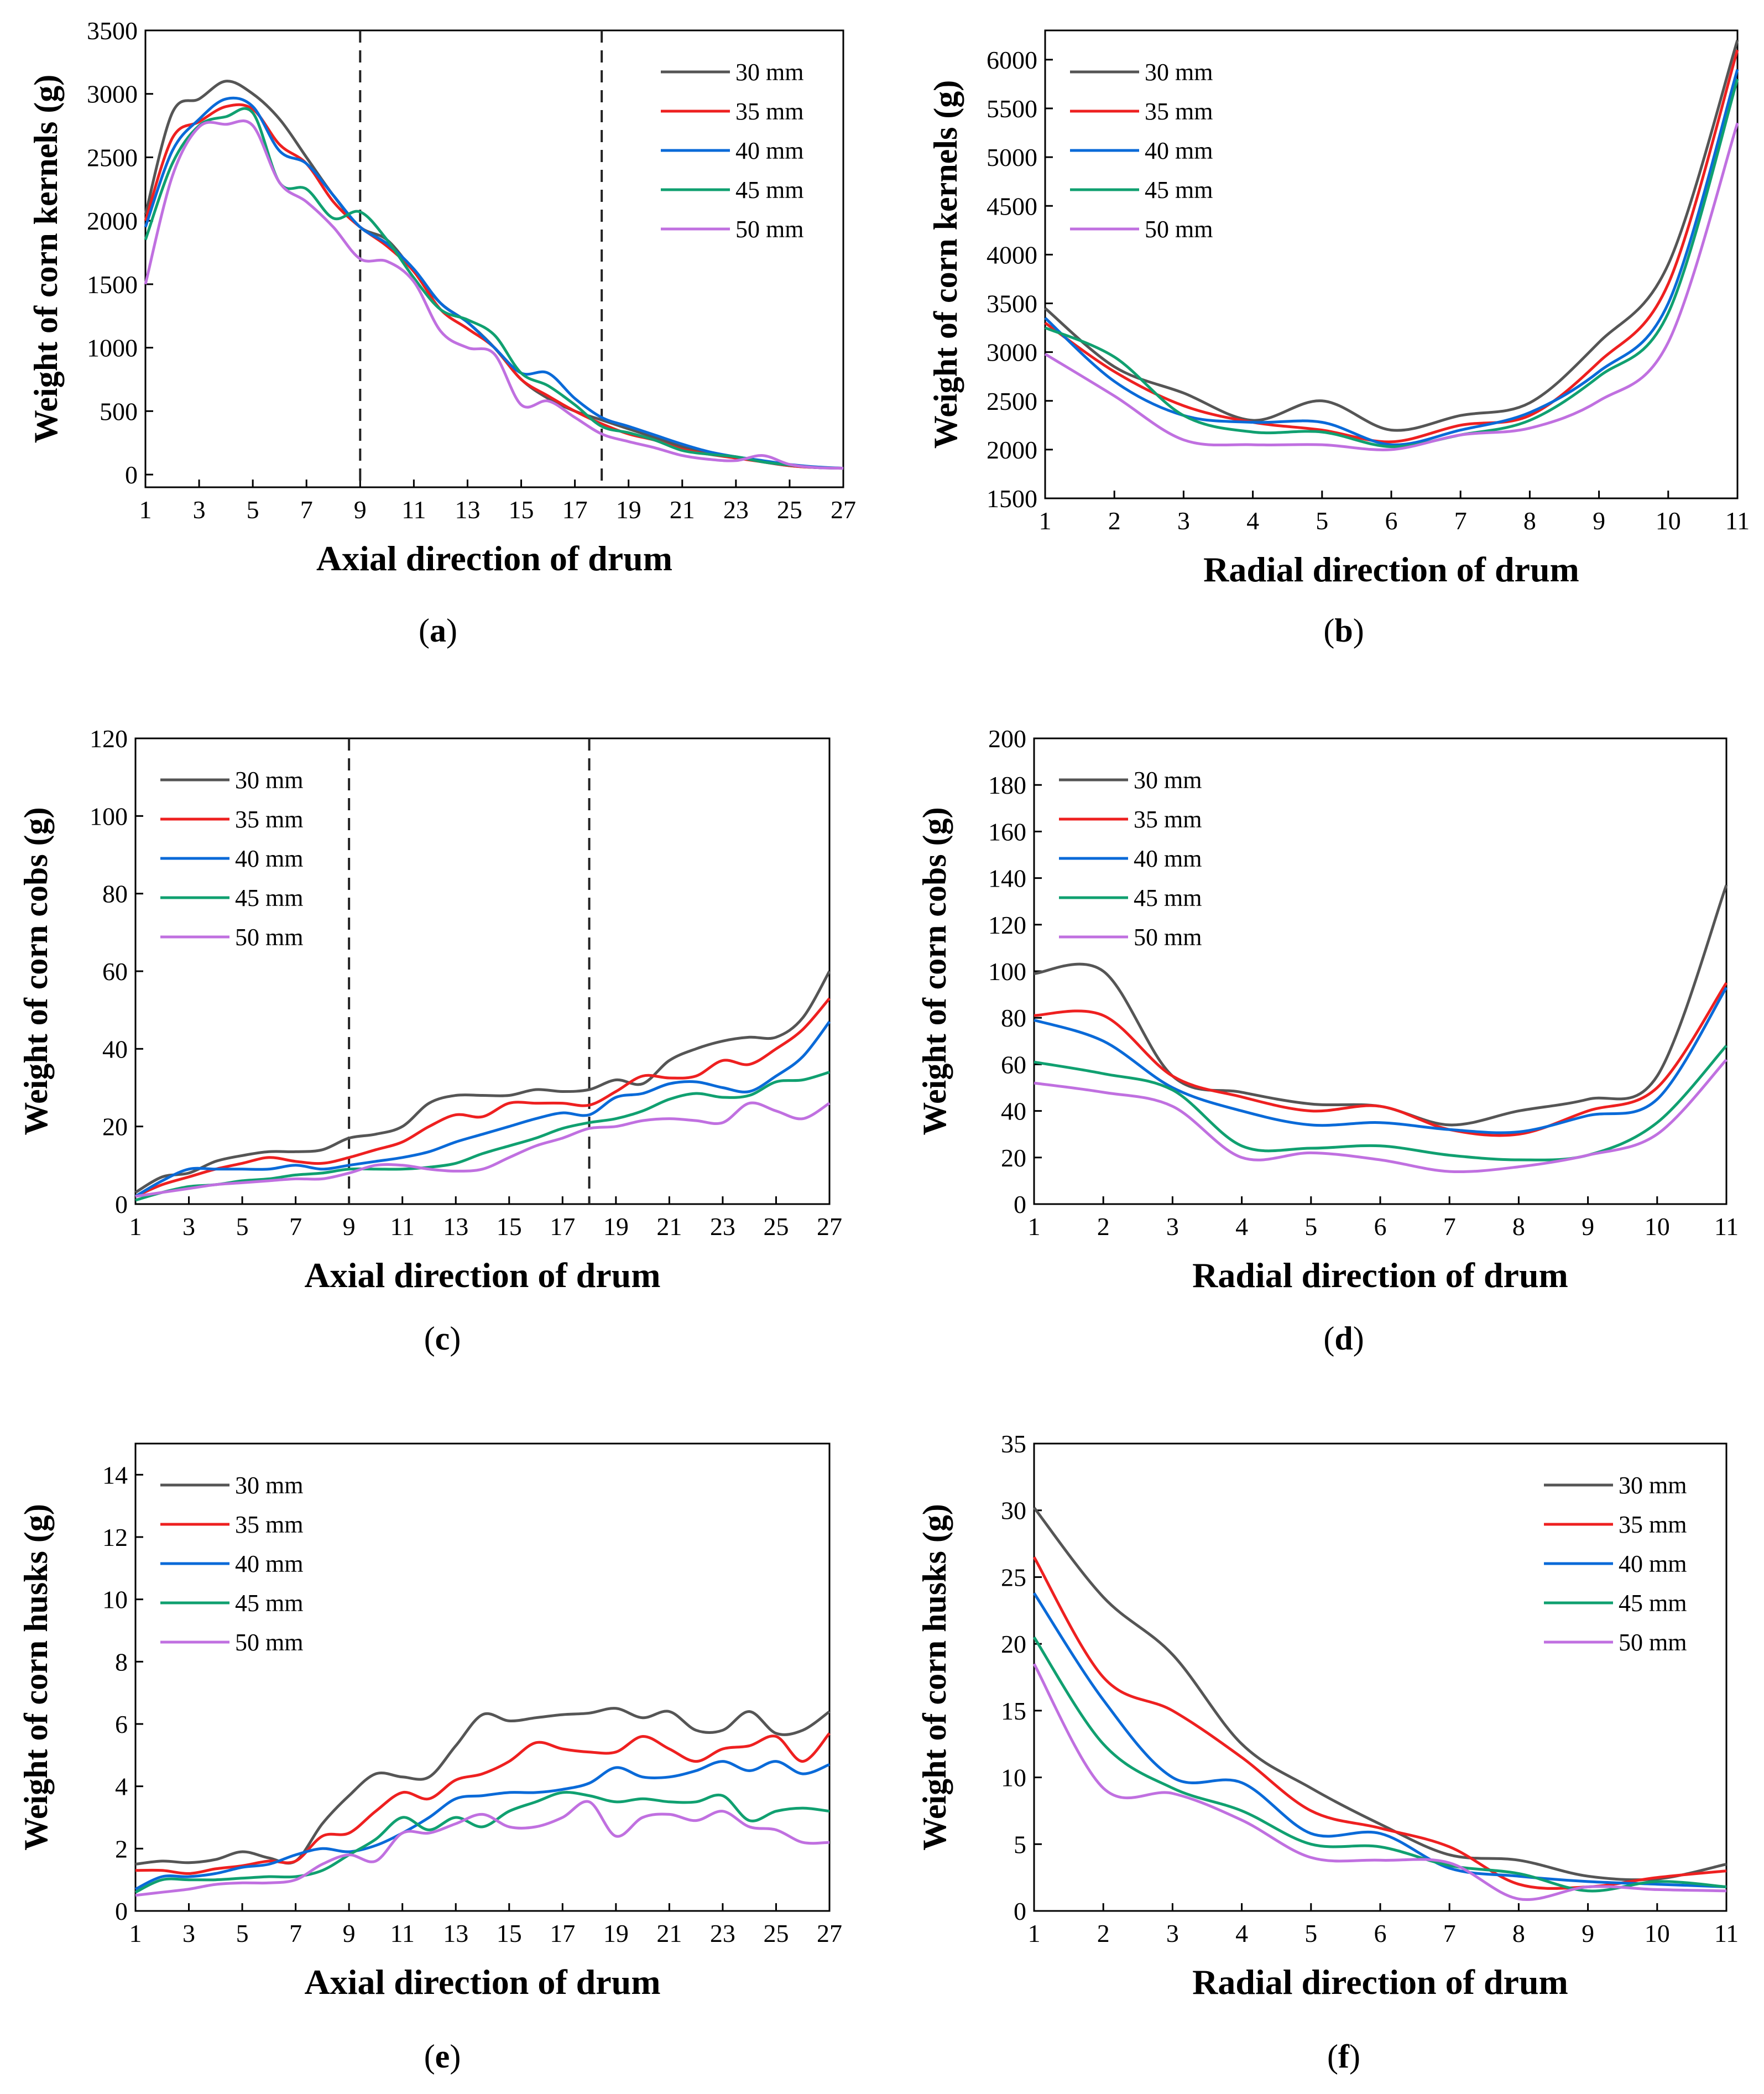  What do you see at coordinates (1013, 1577) in the screenshot?
I see `y-tick-label: 25` at bounding box center [1013, 1577].